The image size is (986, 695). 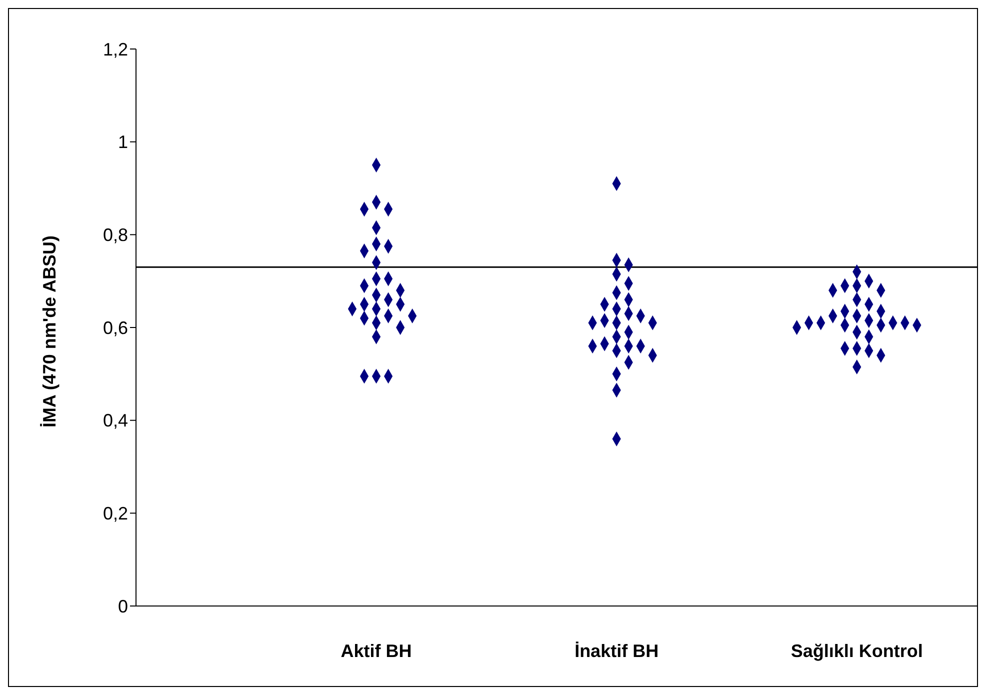 I want to click on y-tick-label: 1,2, so click(x=115, y=49).